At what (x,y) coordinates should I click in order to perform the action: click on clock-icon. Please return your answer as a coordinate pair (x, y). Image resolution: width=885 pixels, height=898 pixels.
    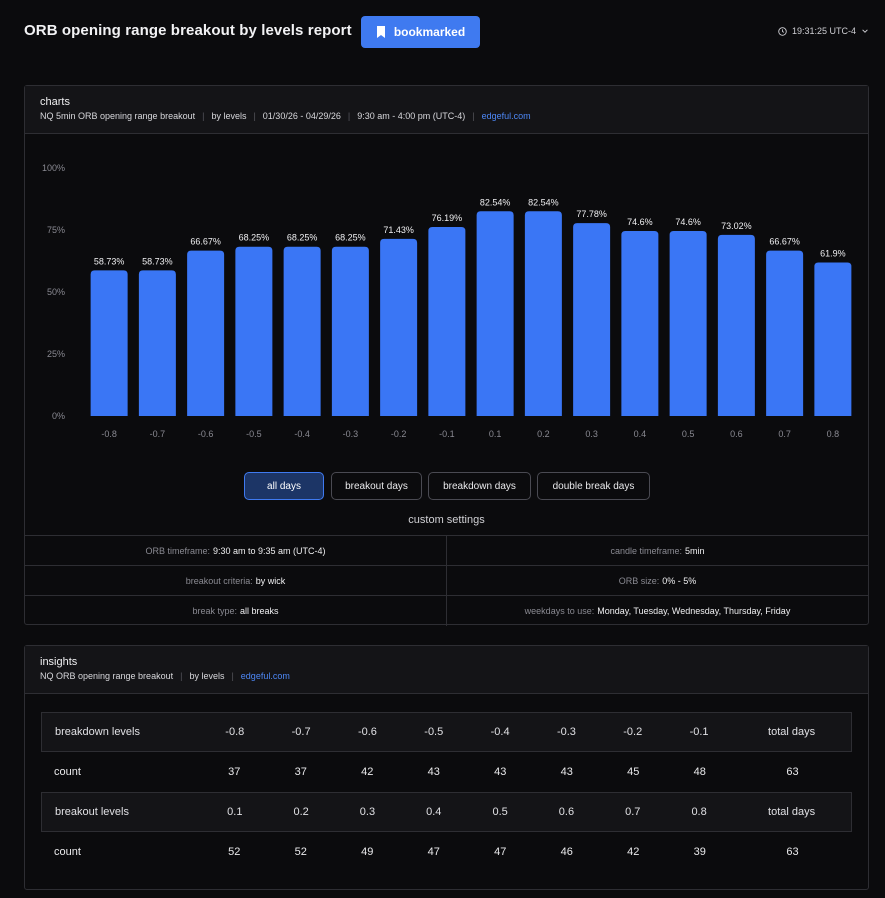
    Looking at the image, I should click on (782, 31).